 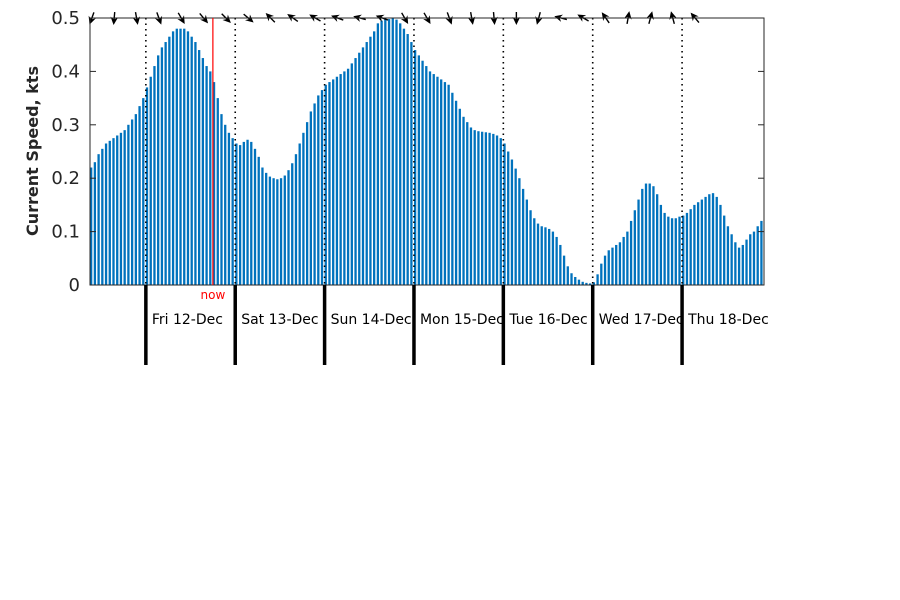 I want to click on day-label: Sun 14-Dec, so click(x=371, y=320).